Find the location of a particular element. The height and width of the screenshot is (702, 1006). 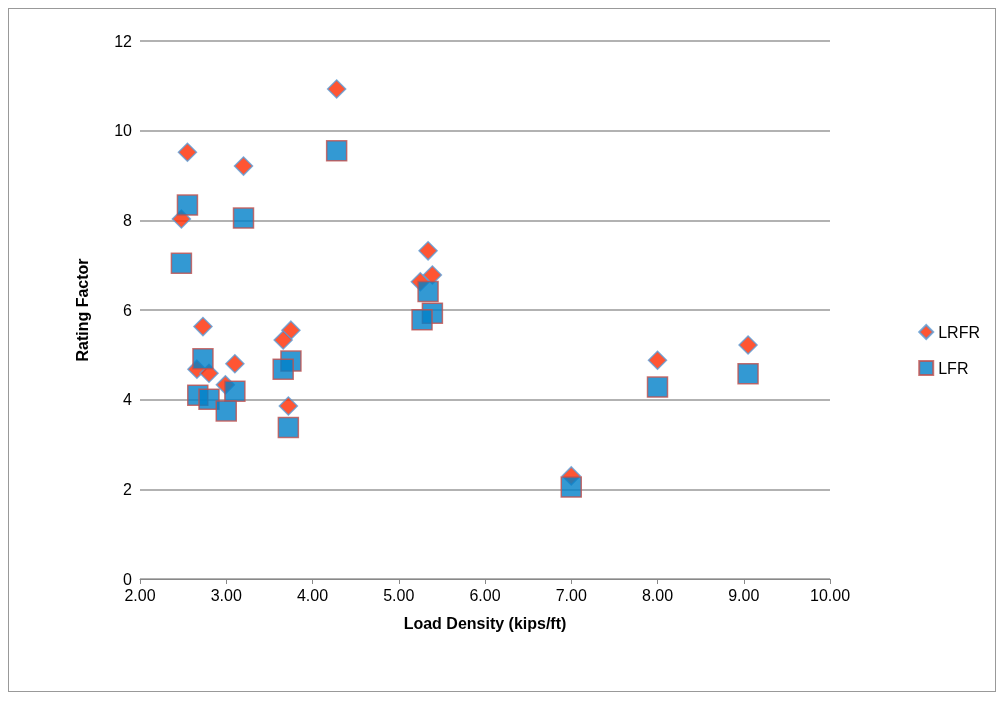

y-tick-label: 4 is located at coordinates (128, 400).